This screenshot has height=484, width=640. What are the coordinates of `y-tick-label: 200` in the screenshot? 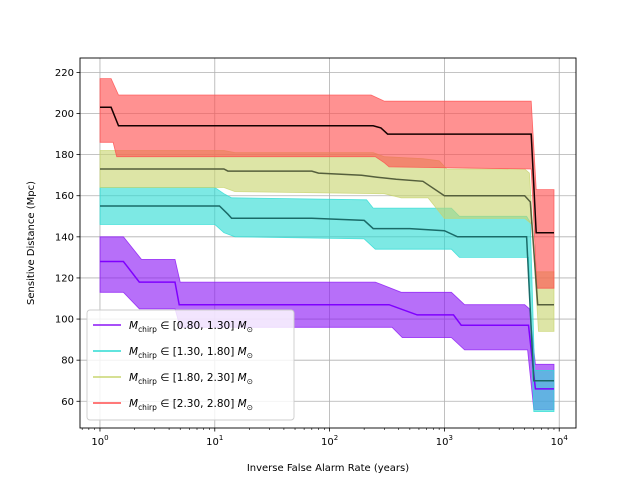 It's located at (64, 114).